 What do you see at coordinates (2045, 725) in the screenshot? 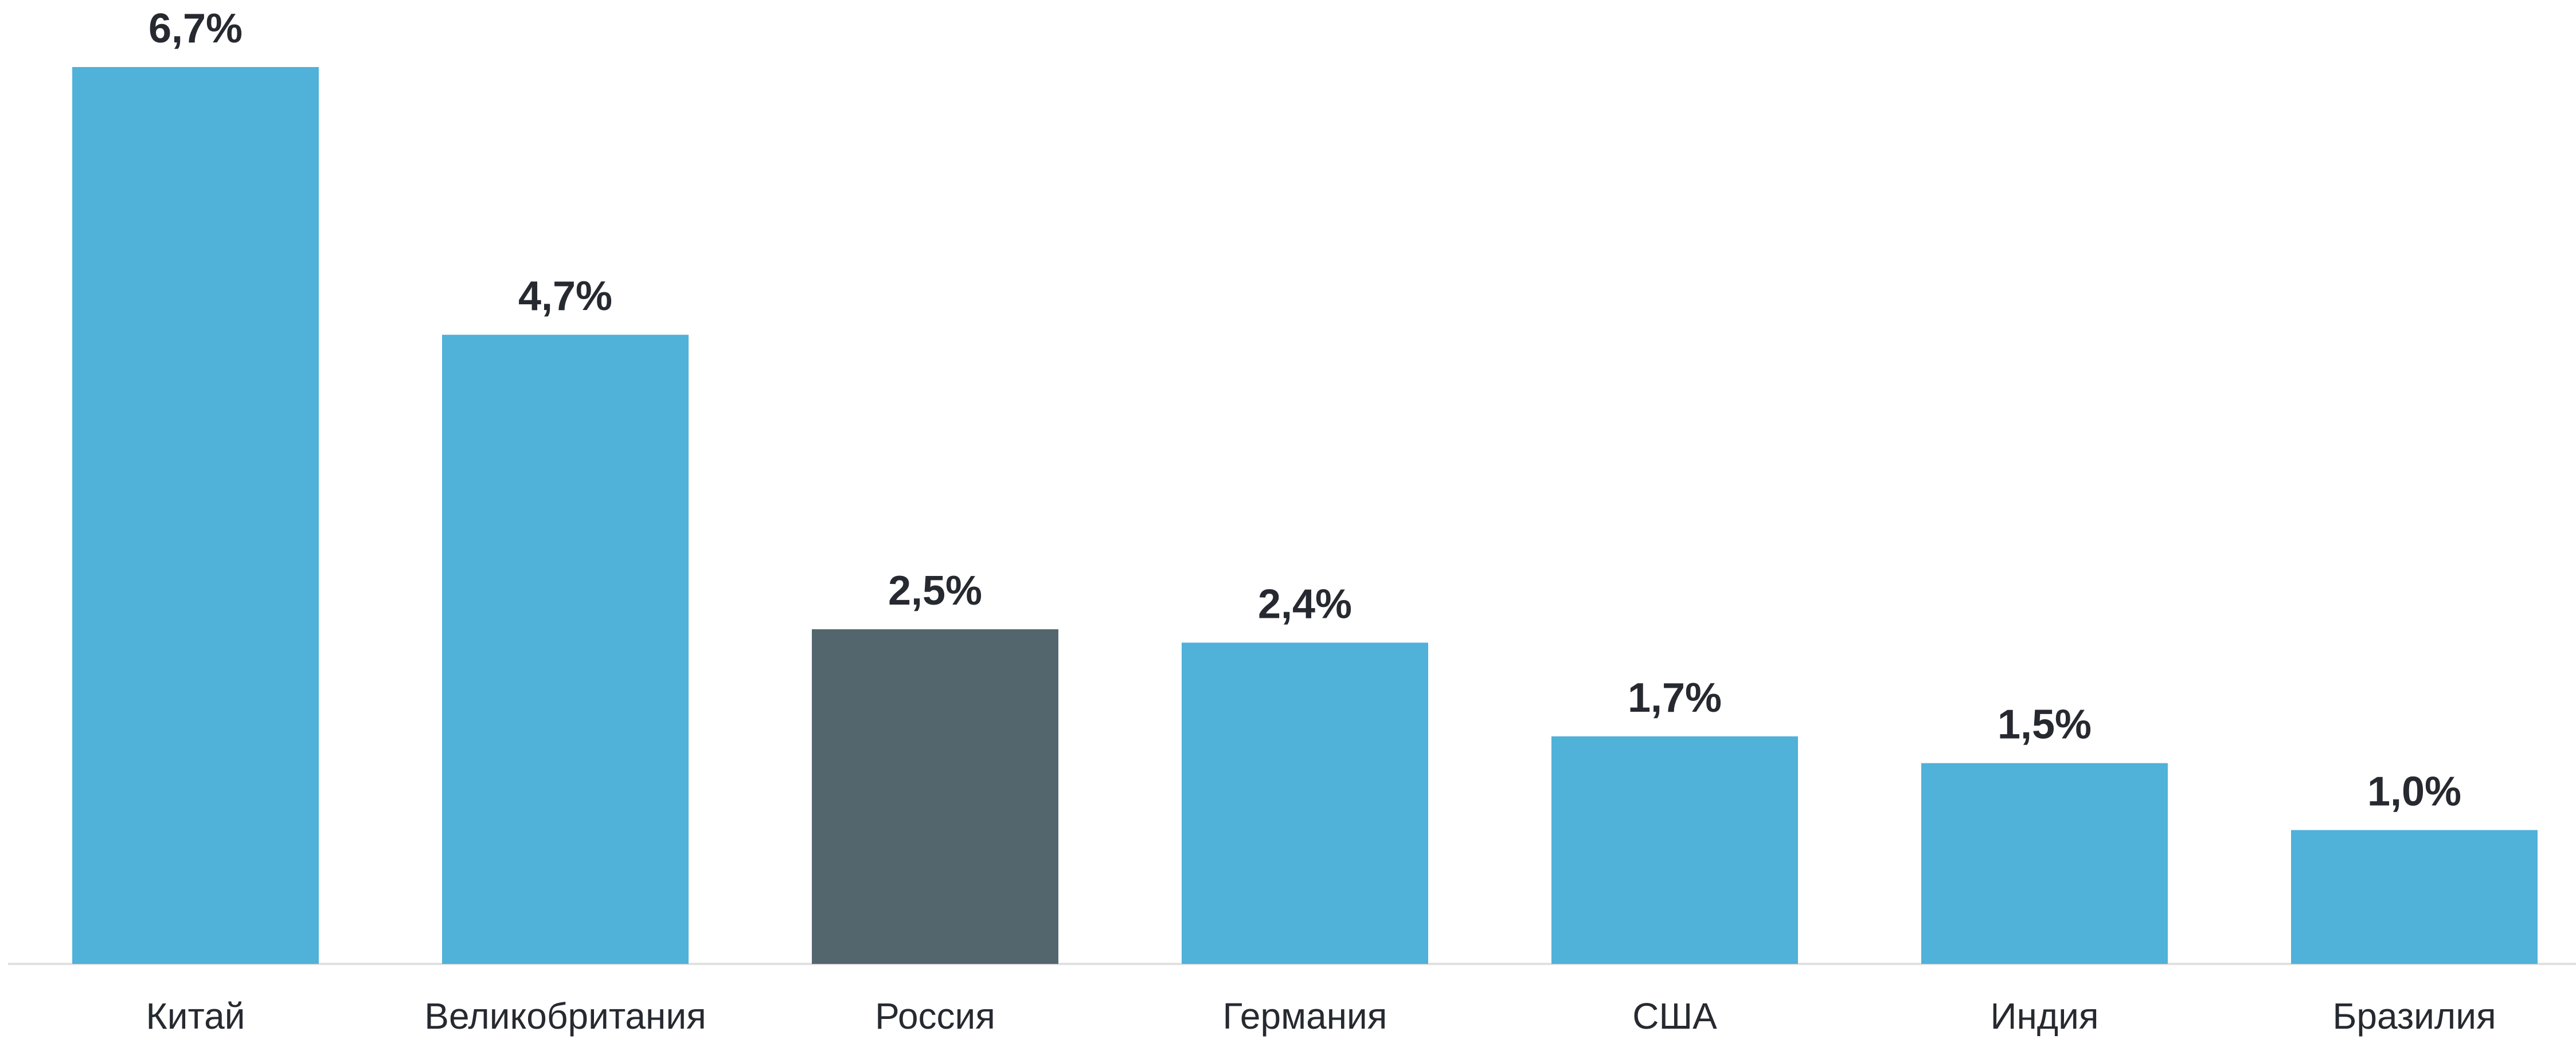
I see `value-label: 1,5%` at bounding box center [2045, 725].